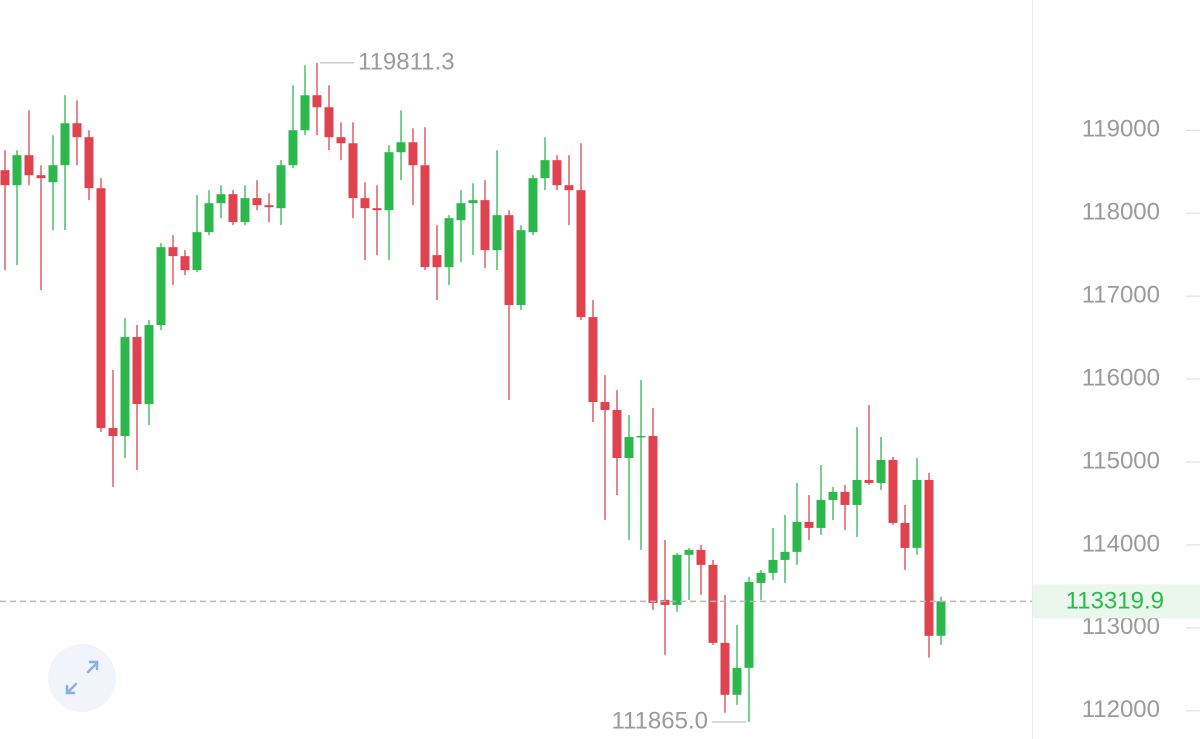  Describe the element at coordinates (1121, 709) in the screenshot. I see `y-tick-label: 112000` at that location.